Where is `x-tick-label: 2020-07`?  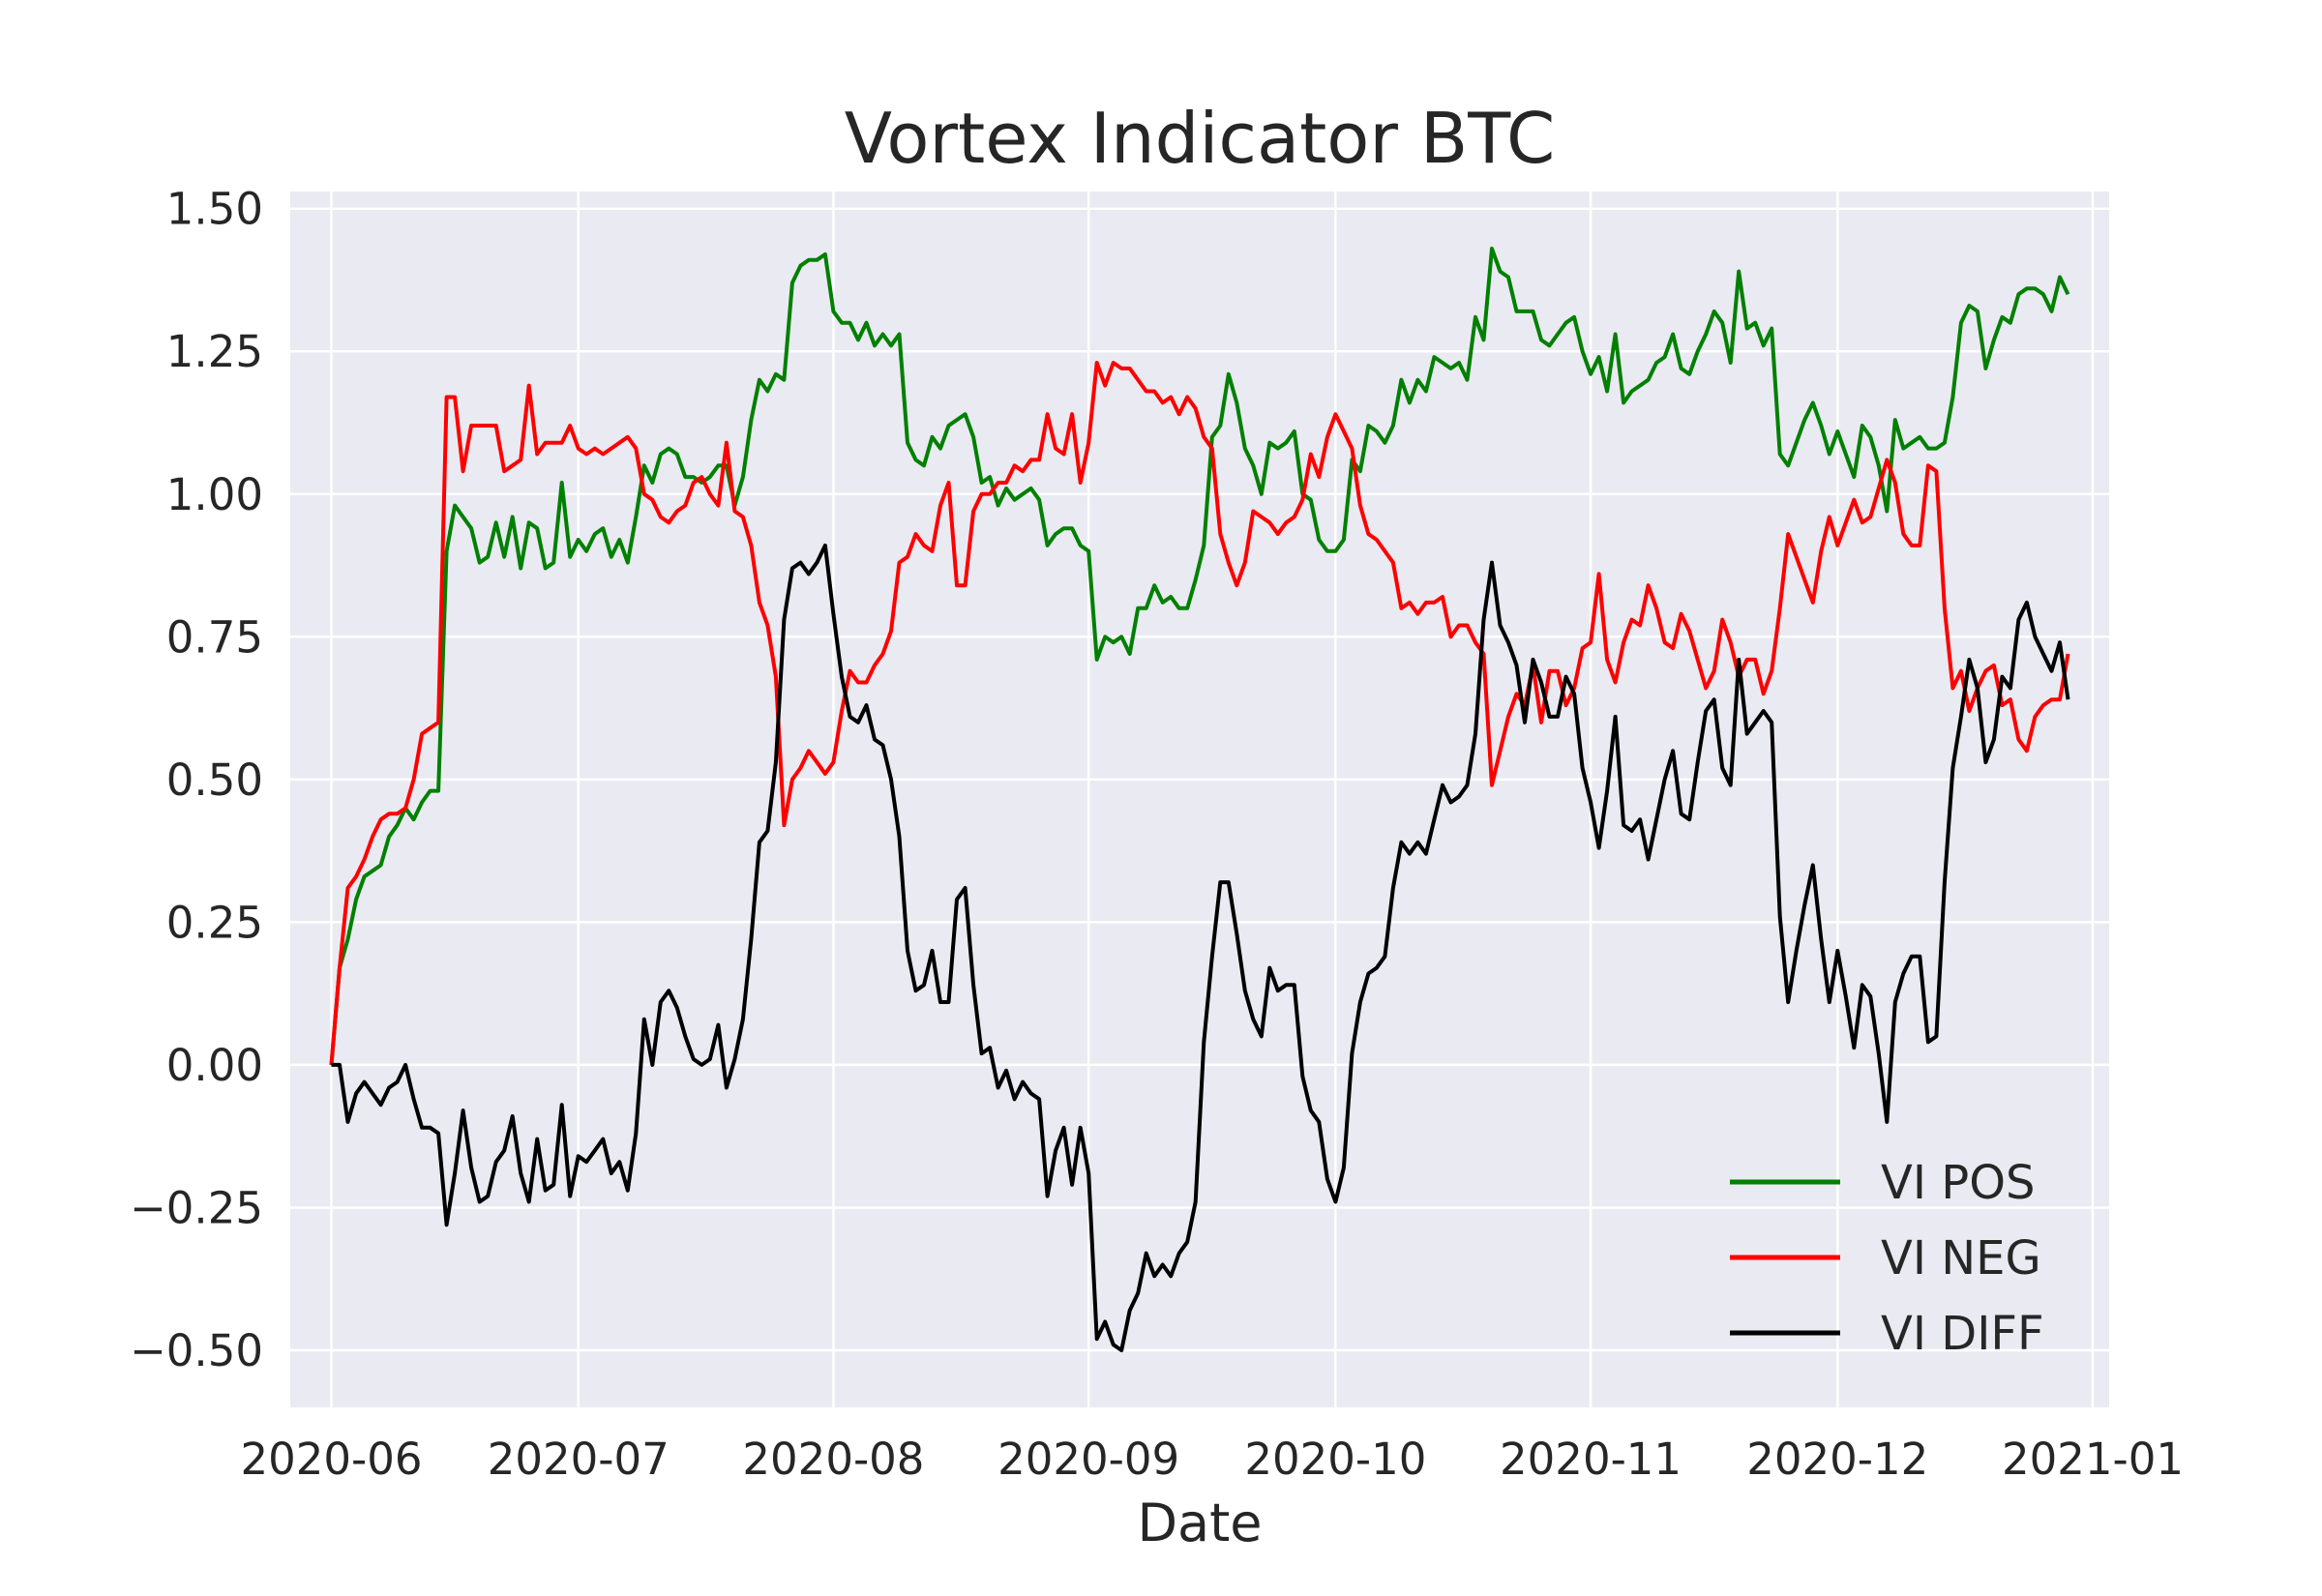
x-tick-label: 2020-07 is located at coordinates (579, 1459).